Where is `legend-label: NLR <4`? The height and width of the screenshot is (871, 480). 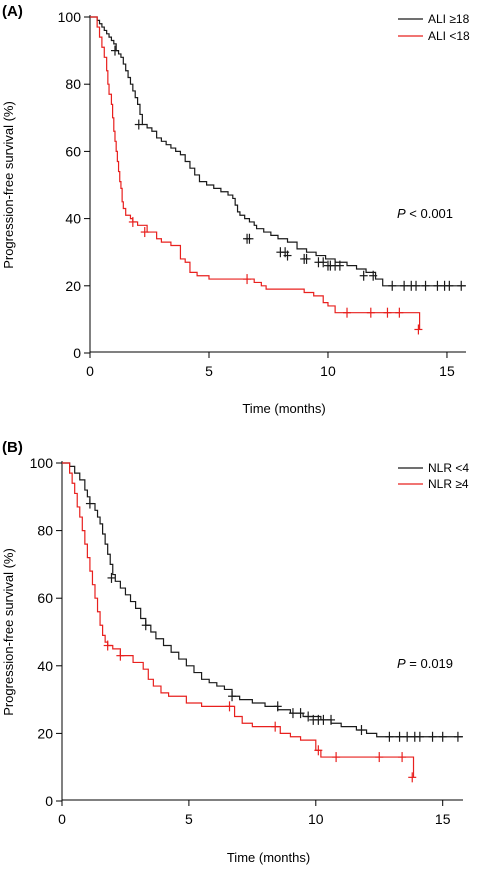 legend-label: NLR <4 is located at coordinates (448, 468).